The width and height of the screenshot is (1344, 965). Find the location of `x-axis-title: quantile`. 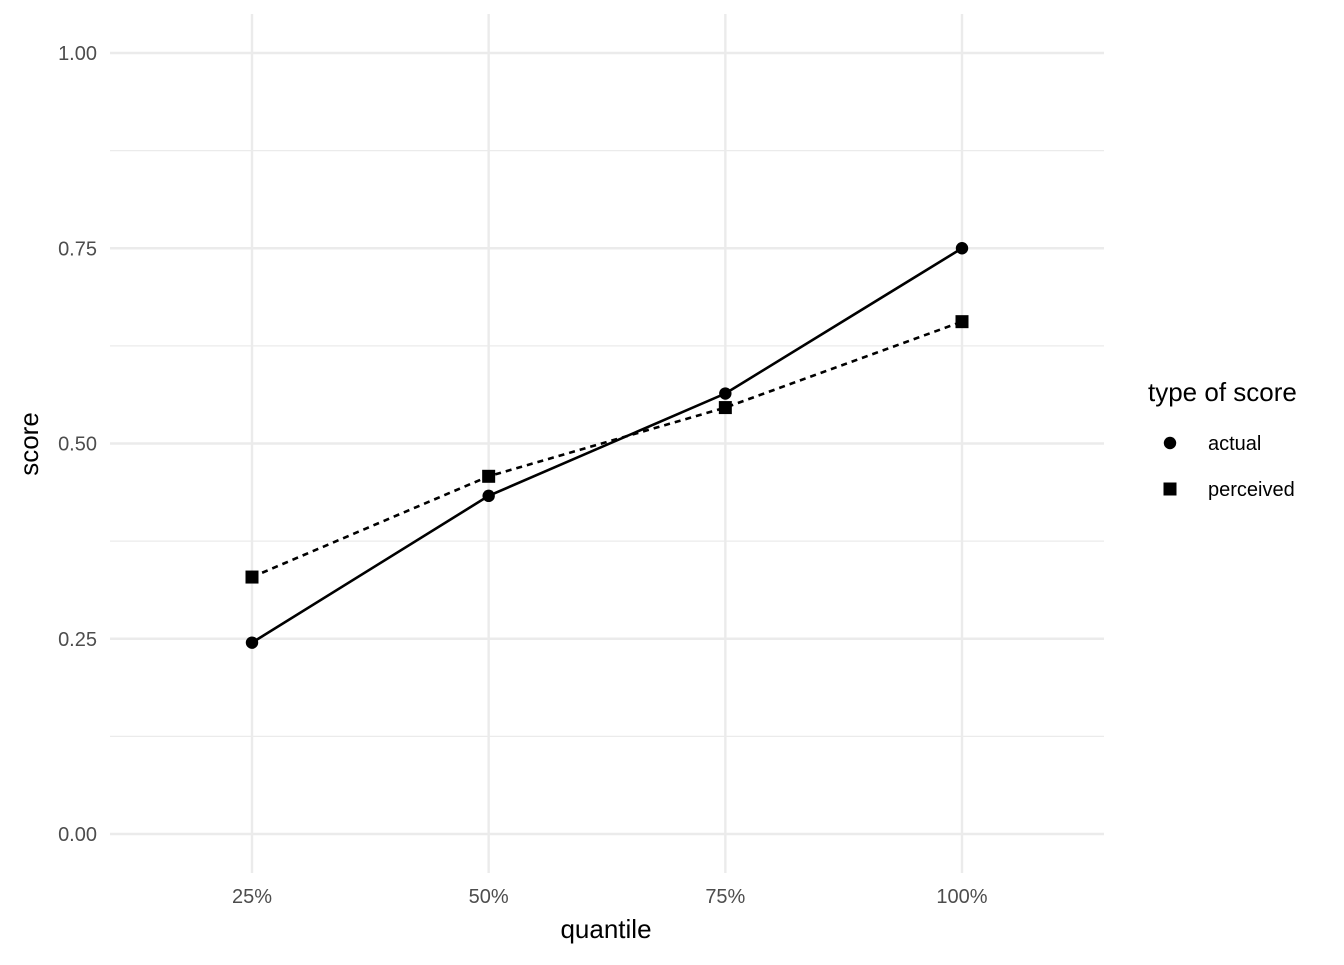

x-axis-title: quantile is located at coordinates (605, 929).